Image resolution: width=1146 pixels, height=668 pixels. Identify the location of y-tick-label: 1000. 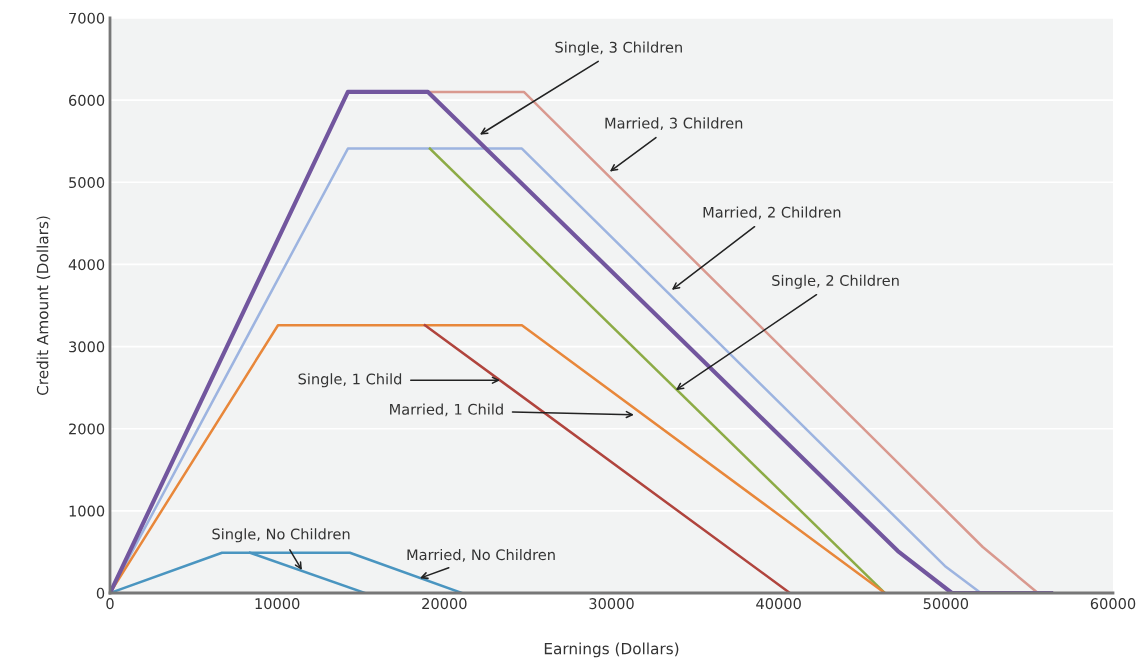
(87, 511).